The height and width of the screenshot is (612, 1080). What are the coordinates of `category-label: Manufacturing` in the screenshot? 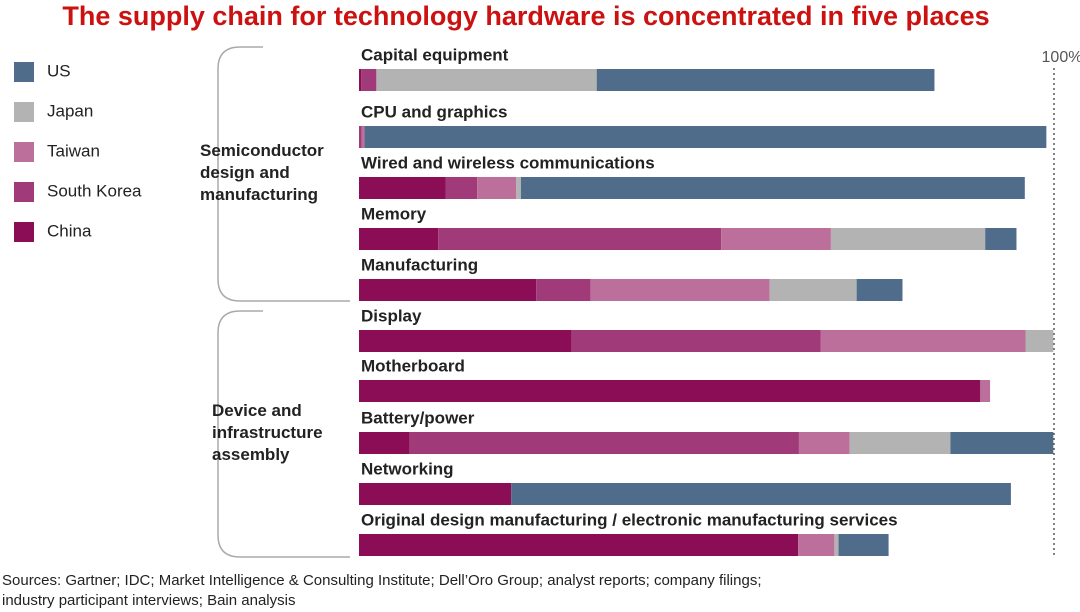 It's located at (419, 264).